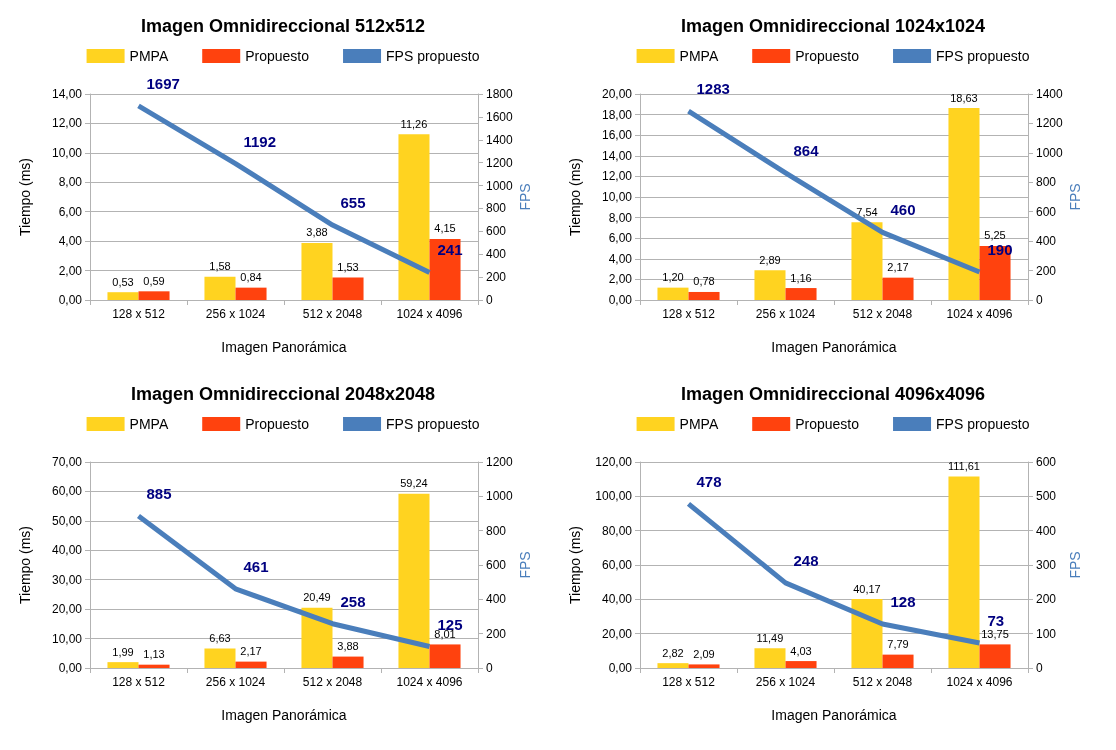 Image resolution: width=1116 pixels, height=750 pixels. Describe the element at coordinates (983, 56) in the screenshot. I see `legend-label: FPS propuesto` at that location.